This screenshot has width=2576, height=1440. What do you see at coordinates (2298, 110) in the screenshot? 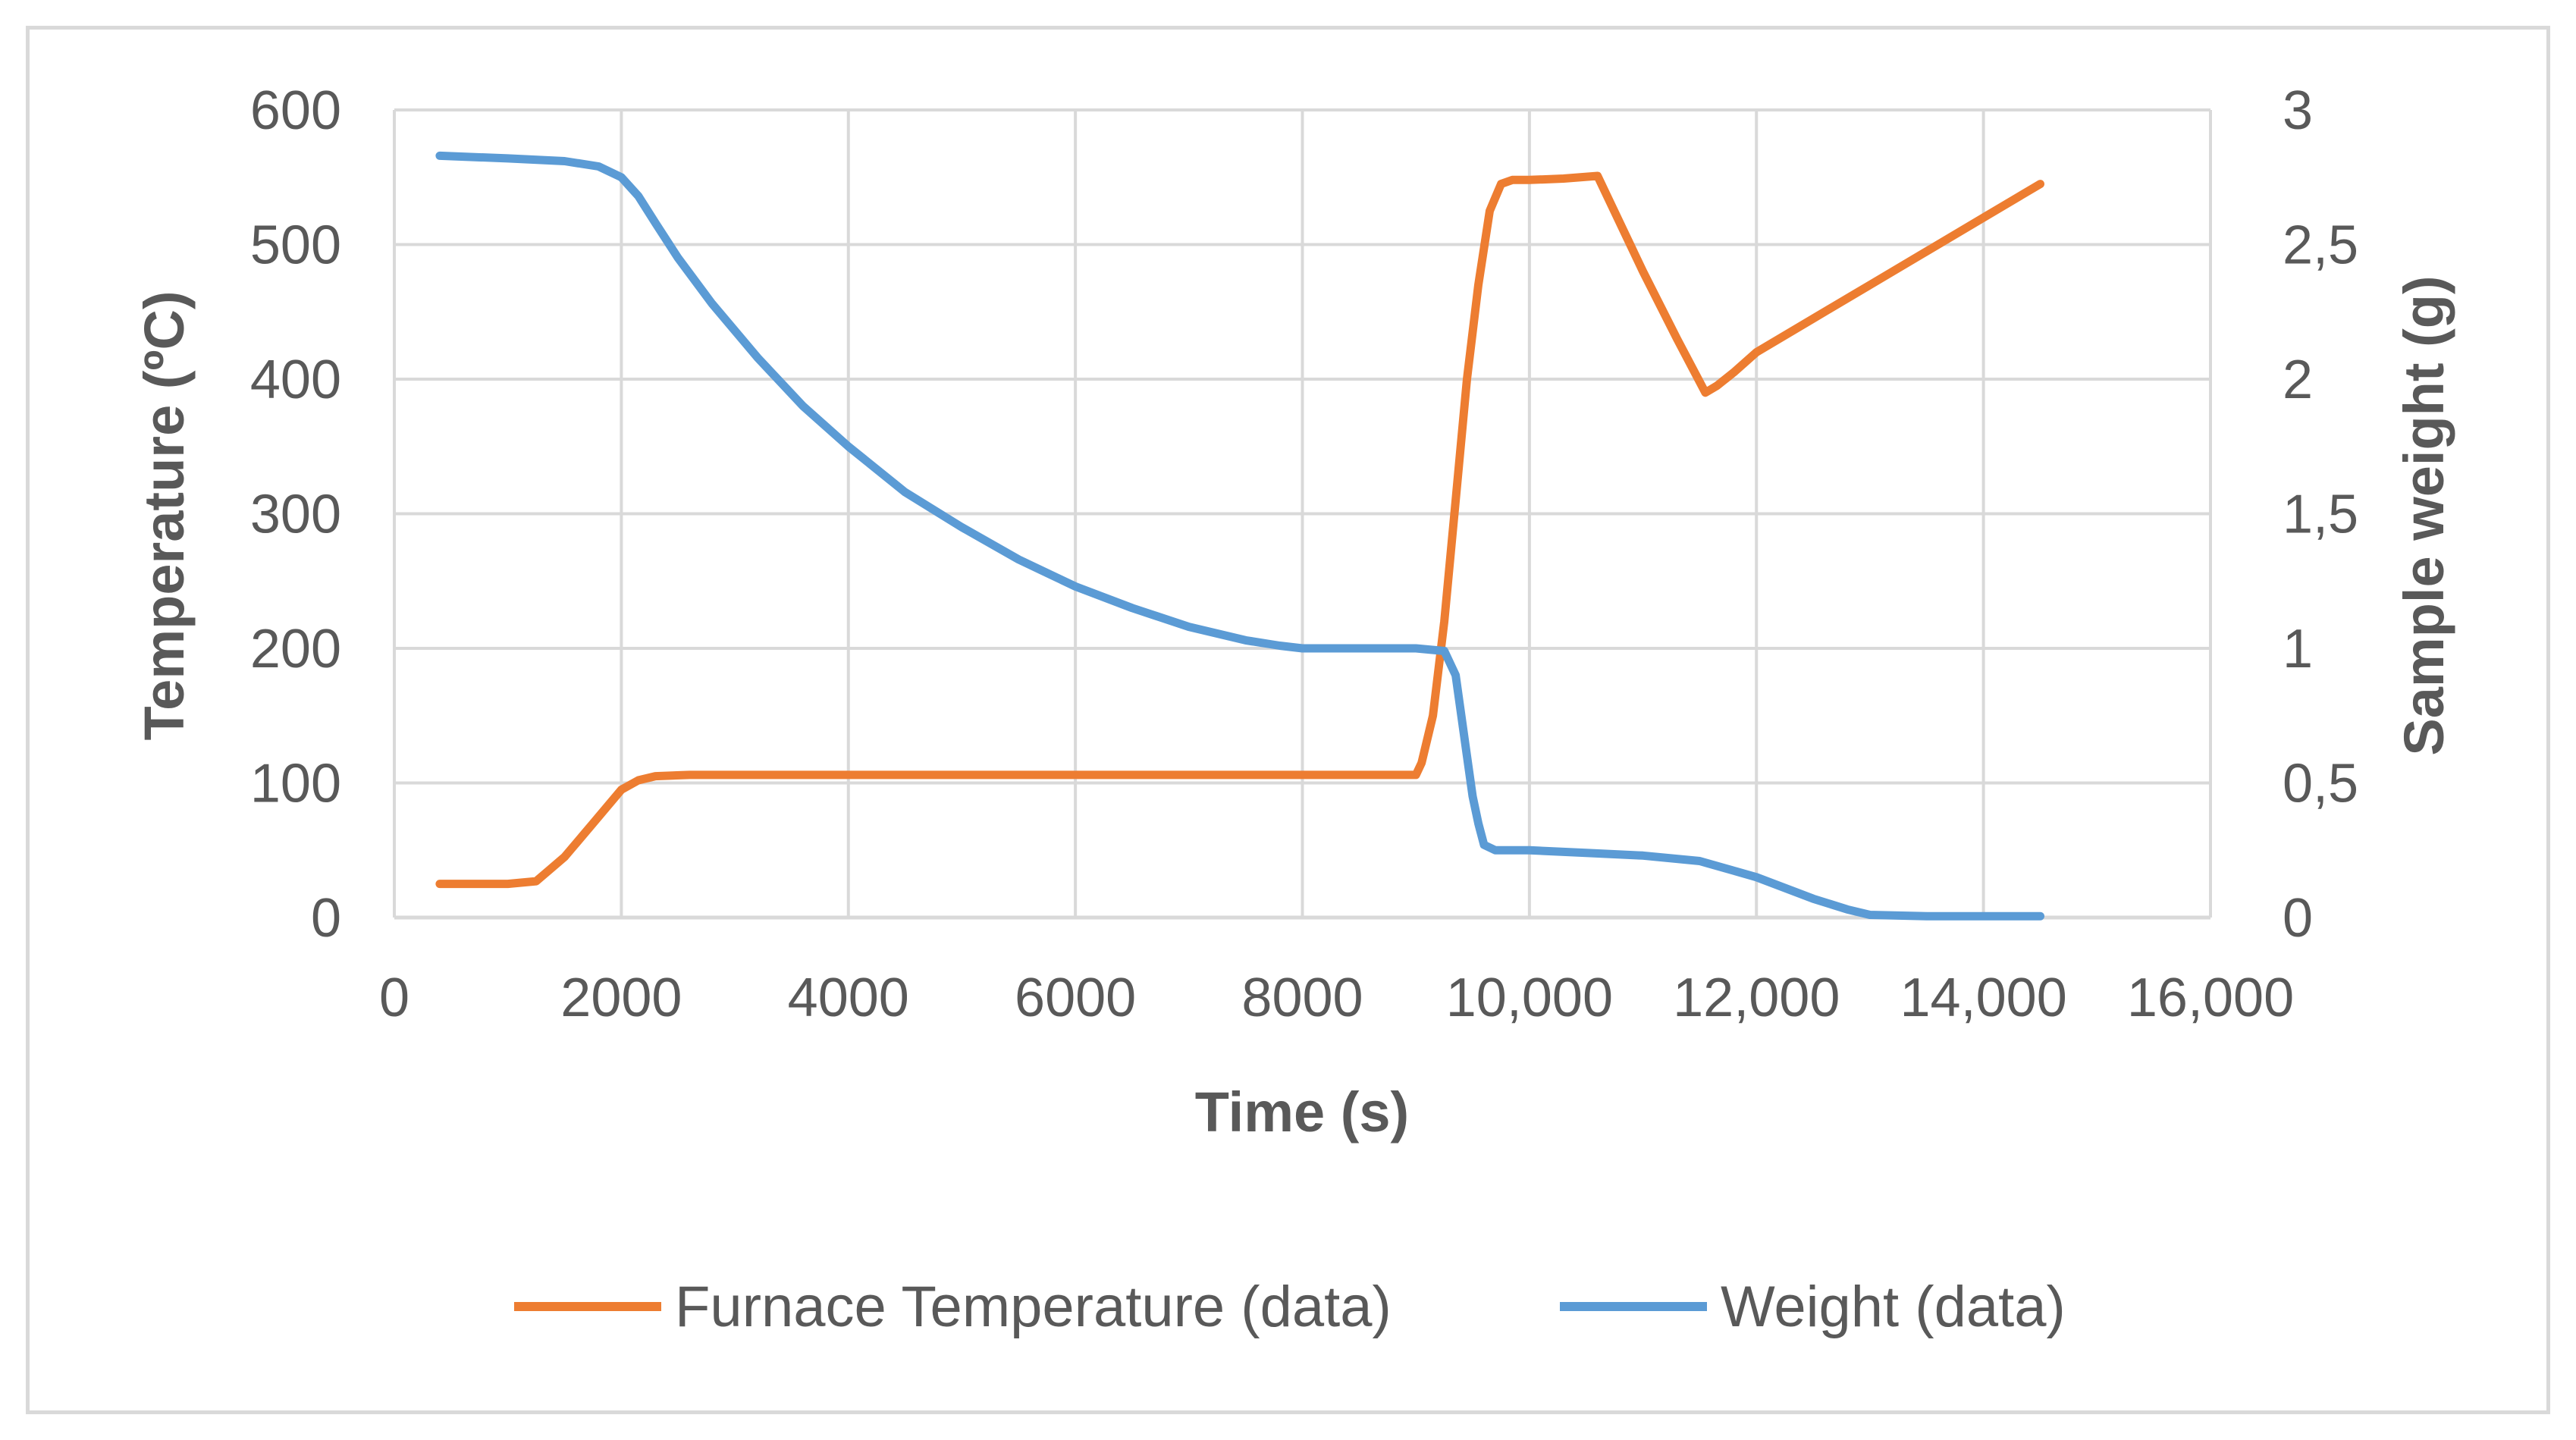
I see `y2-tick-label: 3` at bounding box center [2298, 110].